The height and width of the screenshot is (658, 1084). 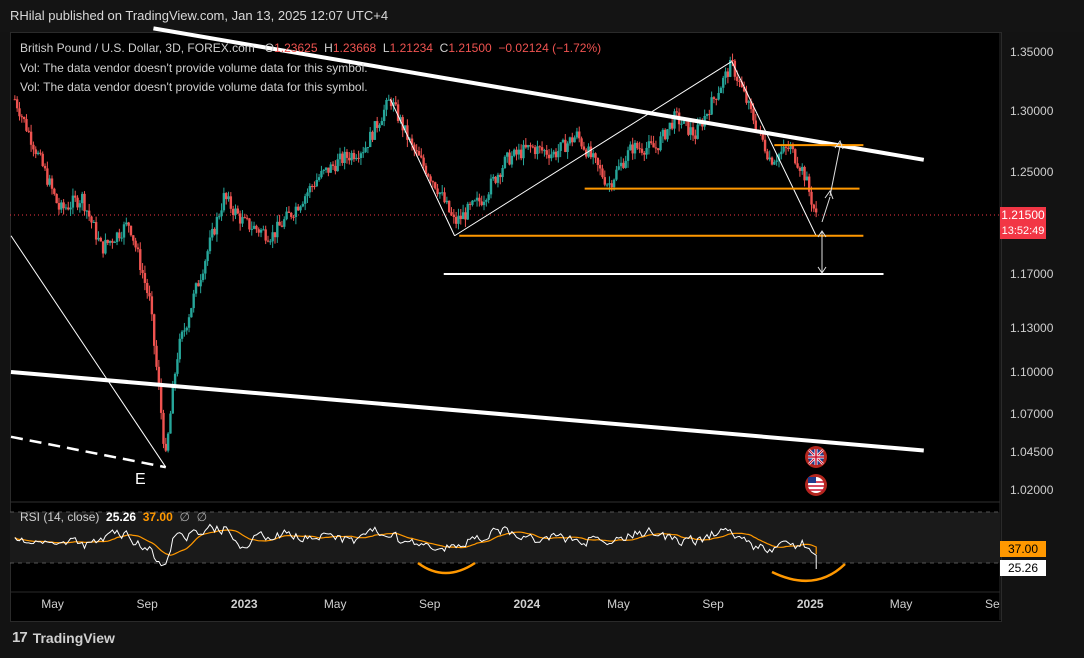 I want to click on price-tick-label: 1.17000, so click(x=1032, y=274).